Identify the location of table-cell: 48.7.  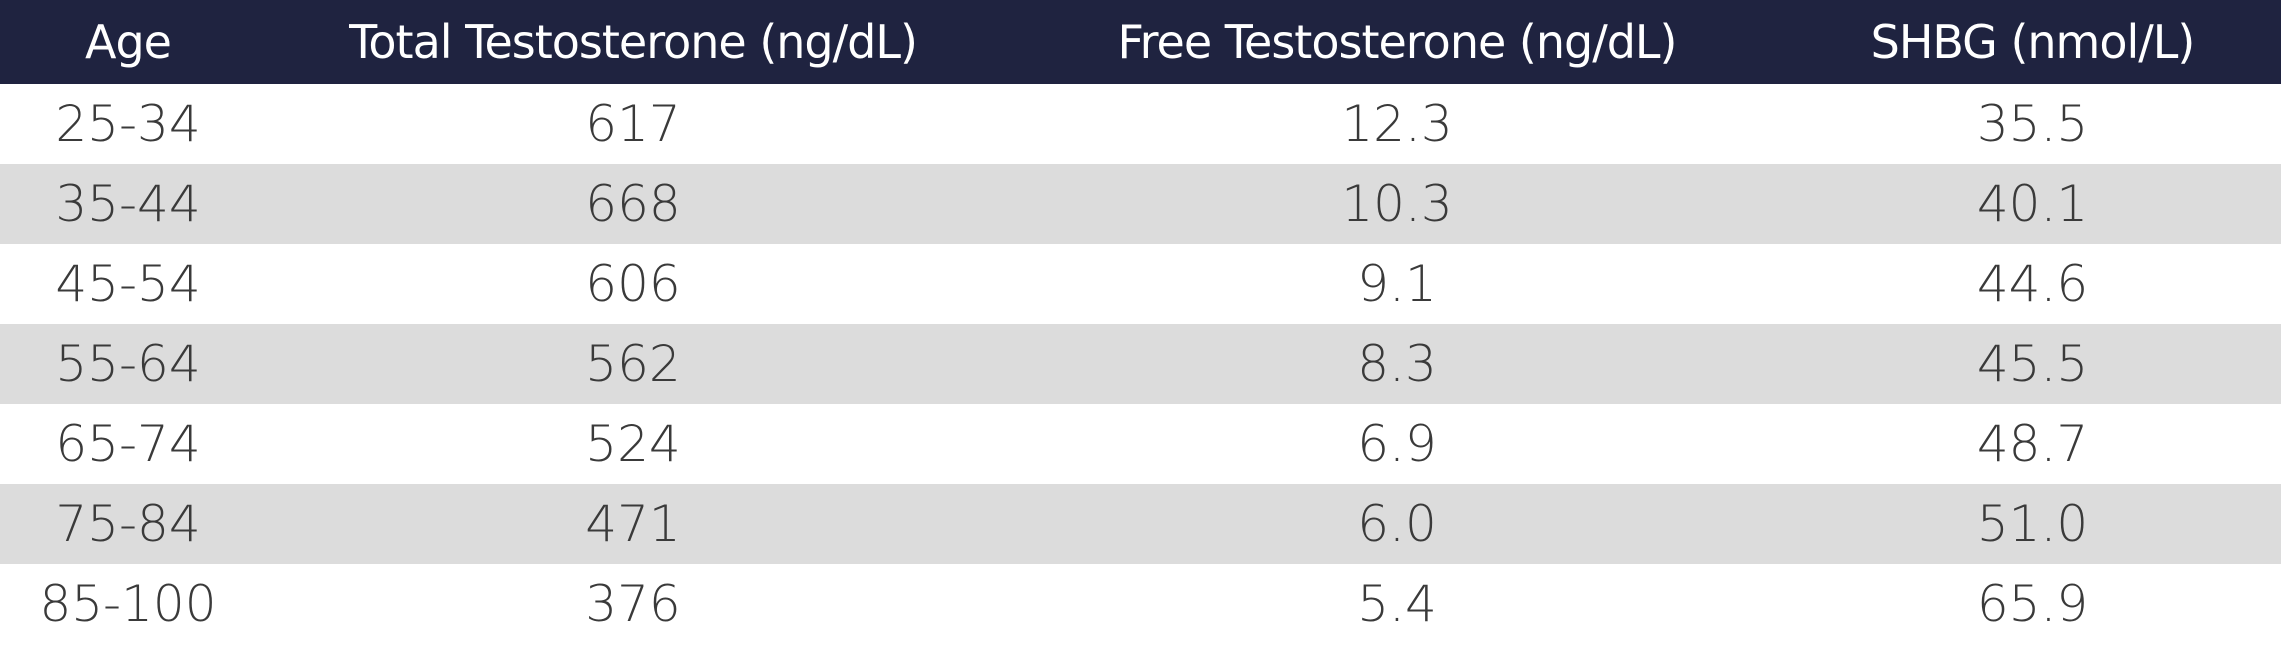
(2032, 444).